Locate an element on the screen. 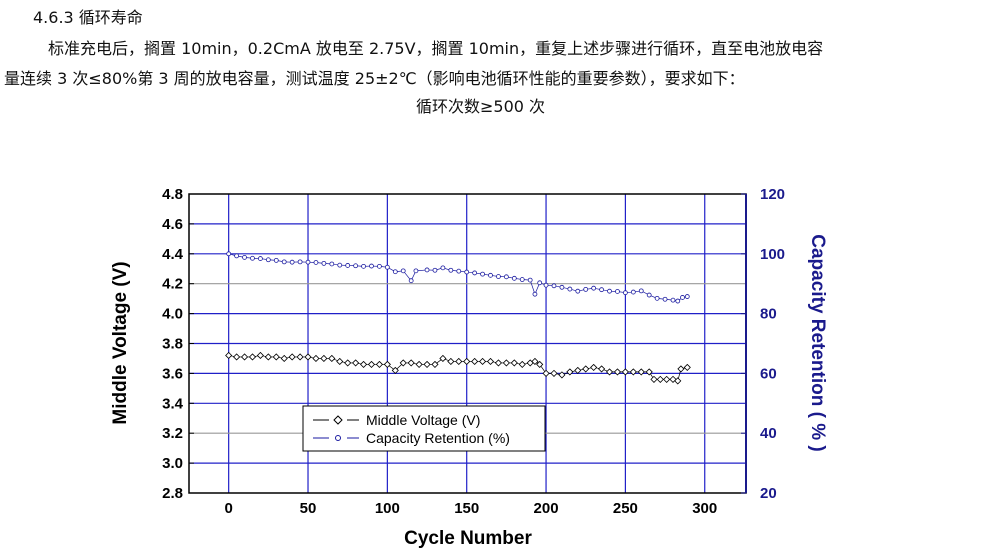  circle-marker-icon is located at coordinates (338, 438).